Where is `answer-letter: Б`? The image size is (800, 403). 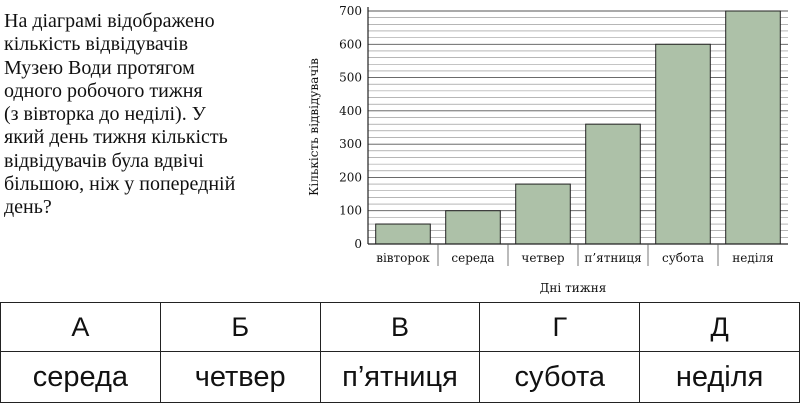 answer-letter: Б is located at coordinates (240, 327).